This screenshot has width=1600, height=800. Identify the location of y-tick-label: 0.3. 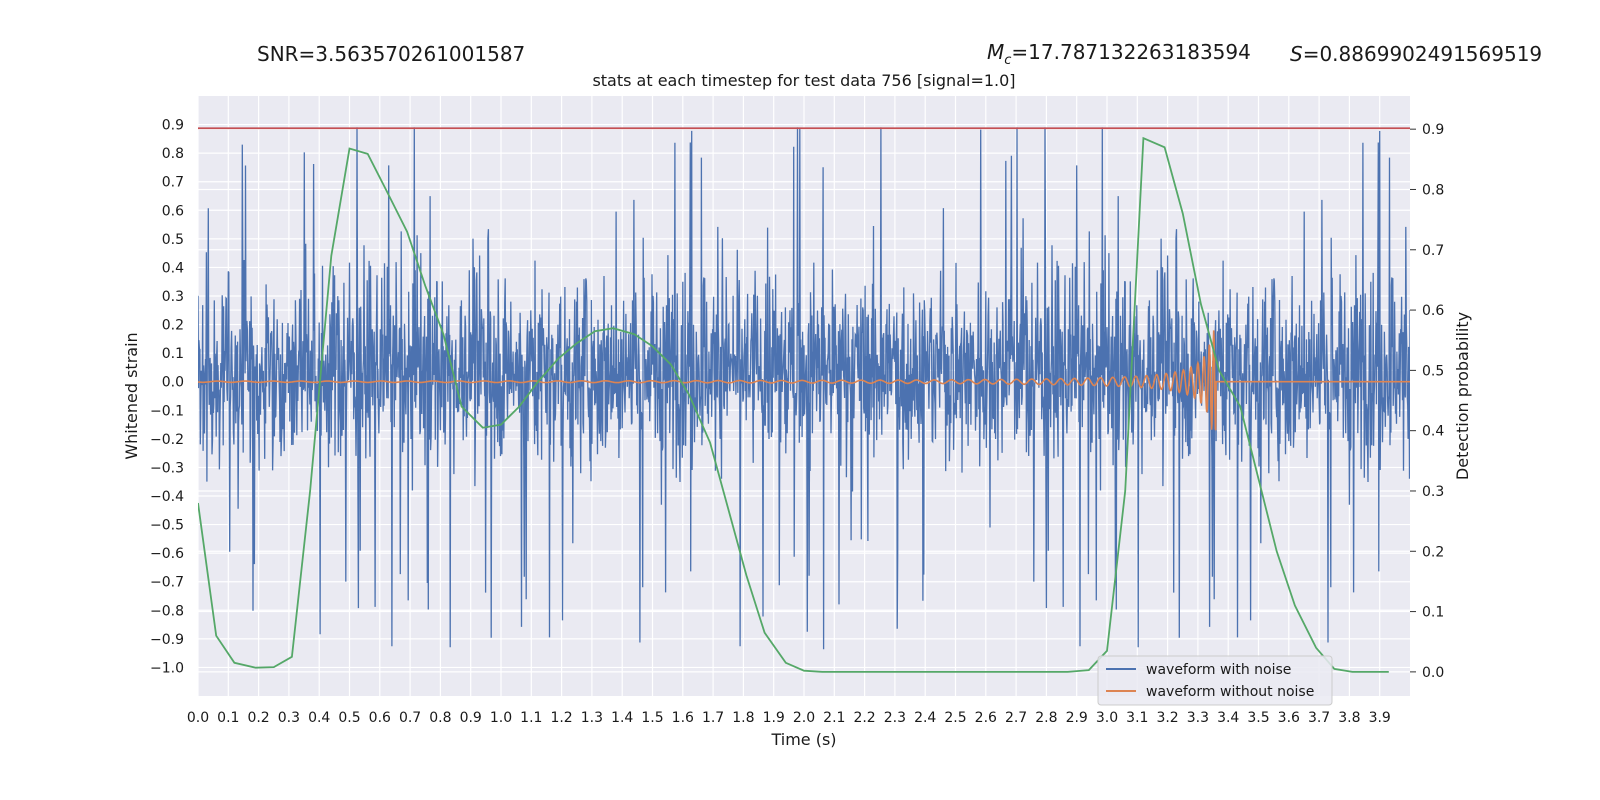
(173, 297).